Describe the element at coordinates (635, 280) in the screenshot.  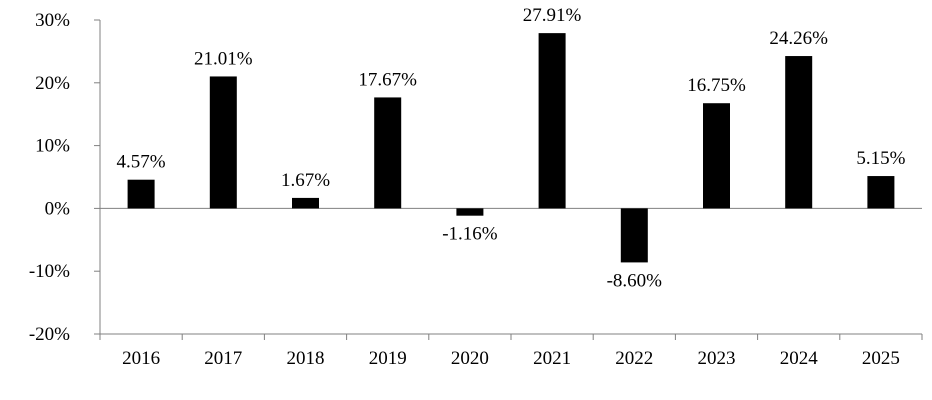
I see `data-label: -8.60%` at that location.